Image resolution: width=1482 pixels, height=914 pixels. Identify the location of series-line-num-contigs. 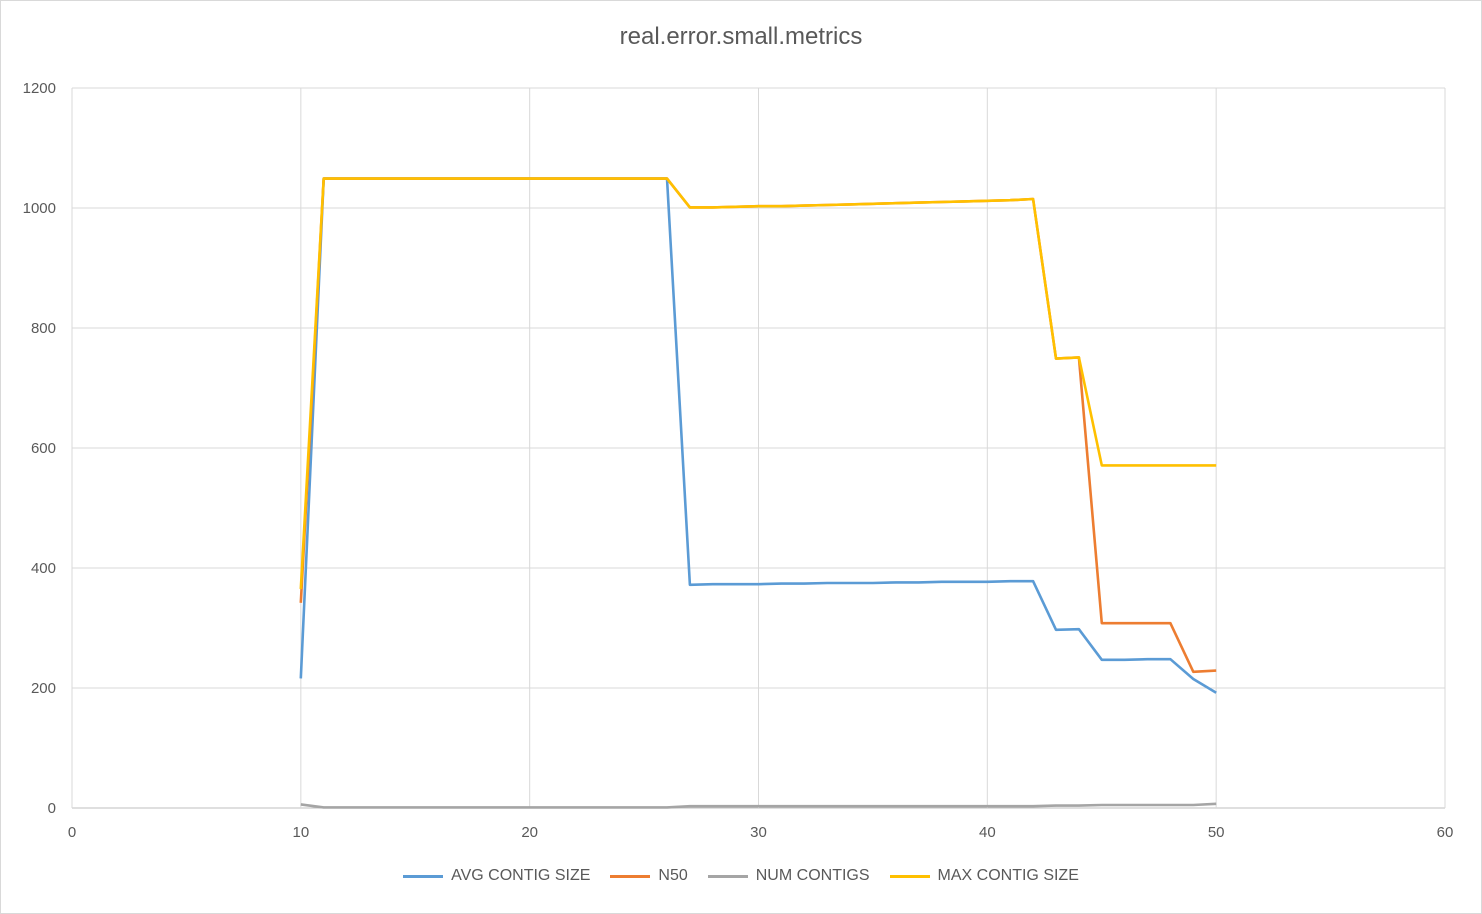
(758, 805).